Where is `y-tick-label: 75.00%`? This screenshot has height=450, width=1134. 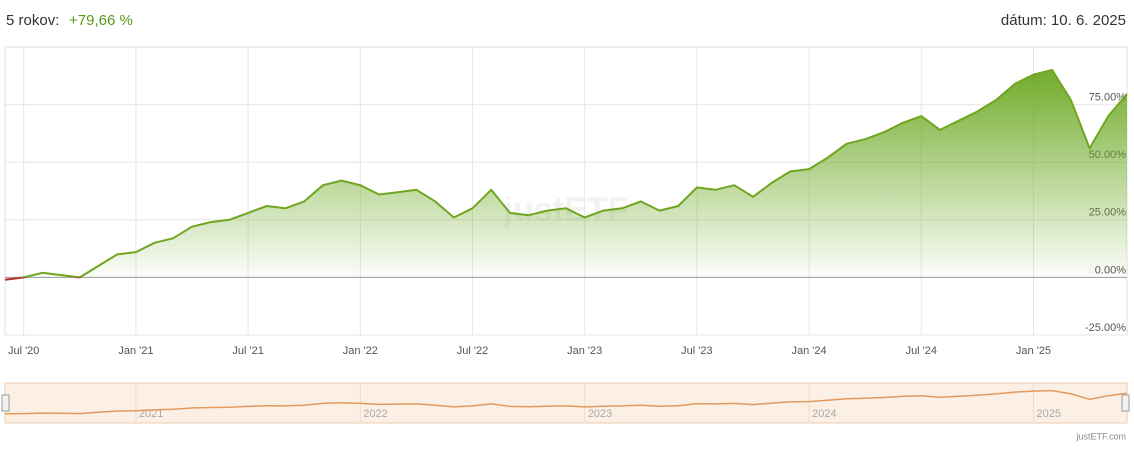 y-tick-label: 75.00% is located at coordinates (1108, 98).